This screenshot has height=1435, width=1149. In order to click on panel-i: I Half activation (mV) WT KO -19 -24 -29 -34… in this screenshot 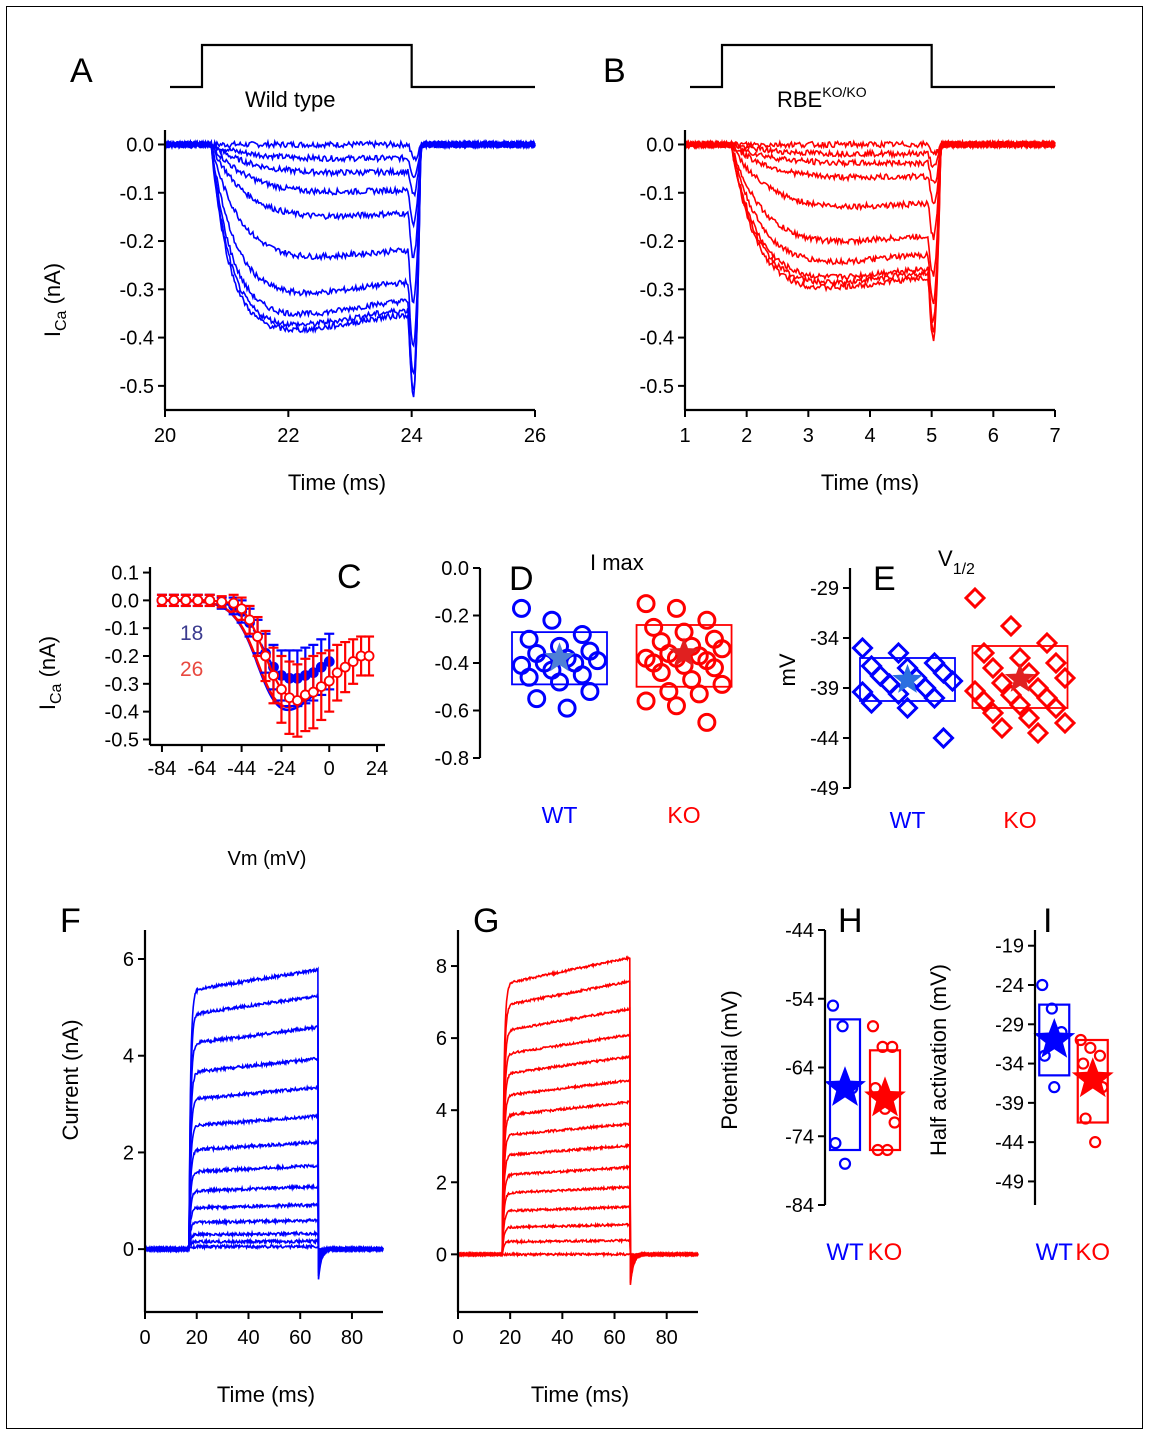, I will do `click(1020, 1084)`.